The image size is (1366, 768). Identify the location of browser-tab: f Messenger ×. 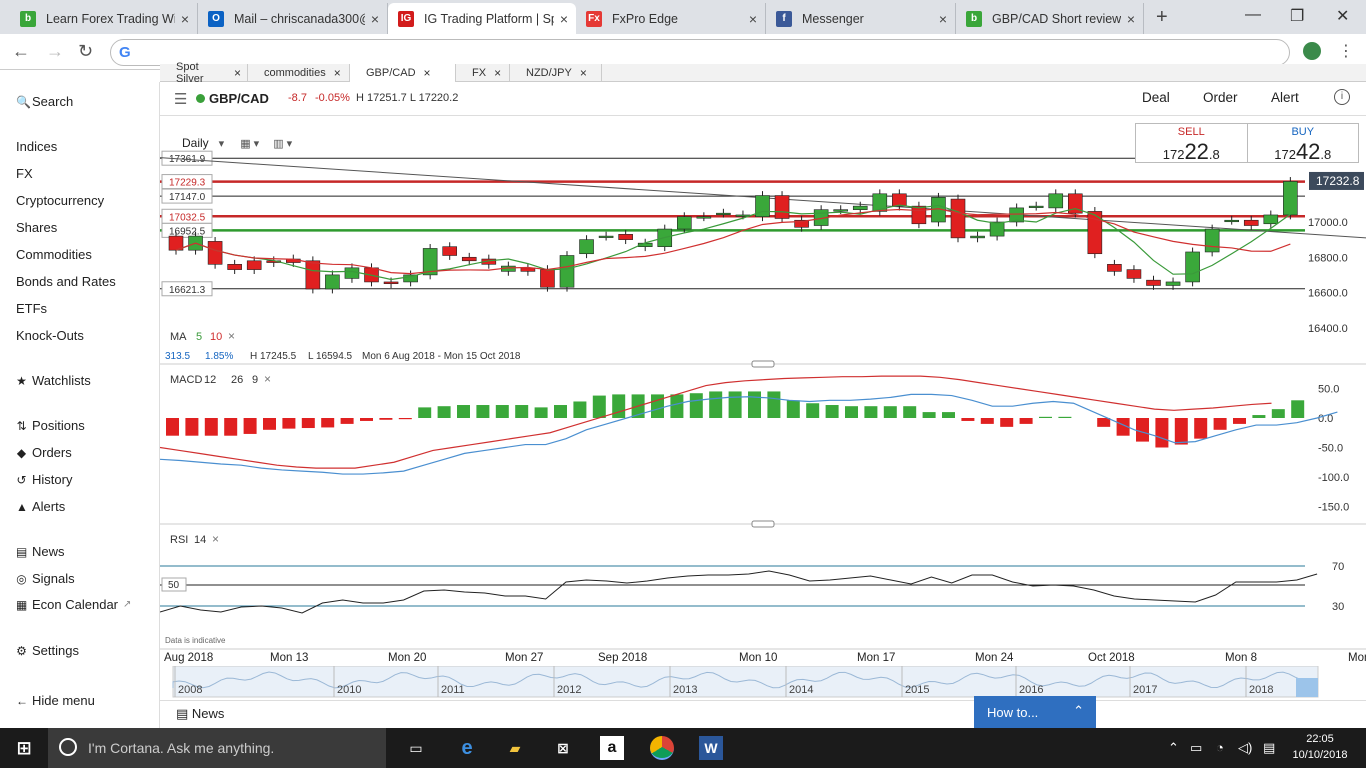
(861, 18).